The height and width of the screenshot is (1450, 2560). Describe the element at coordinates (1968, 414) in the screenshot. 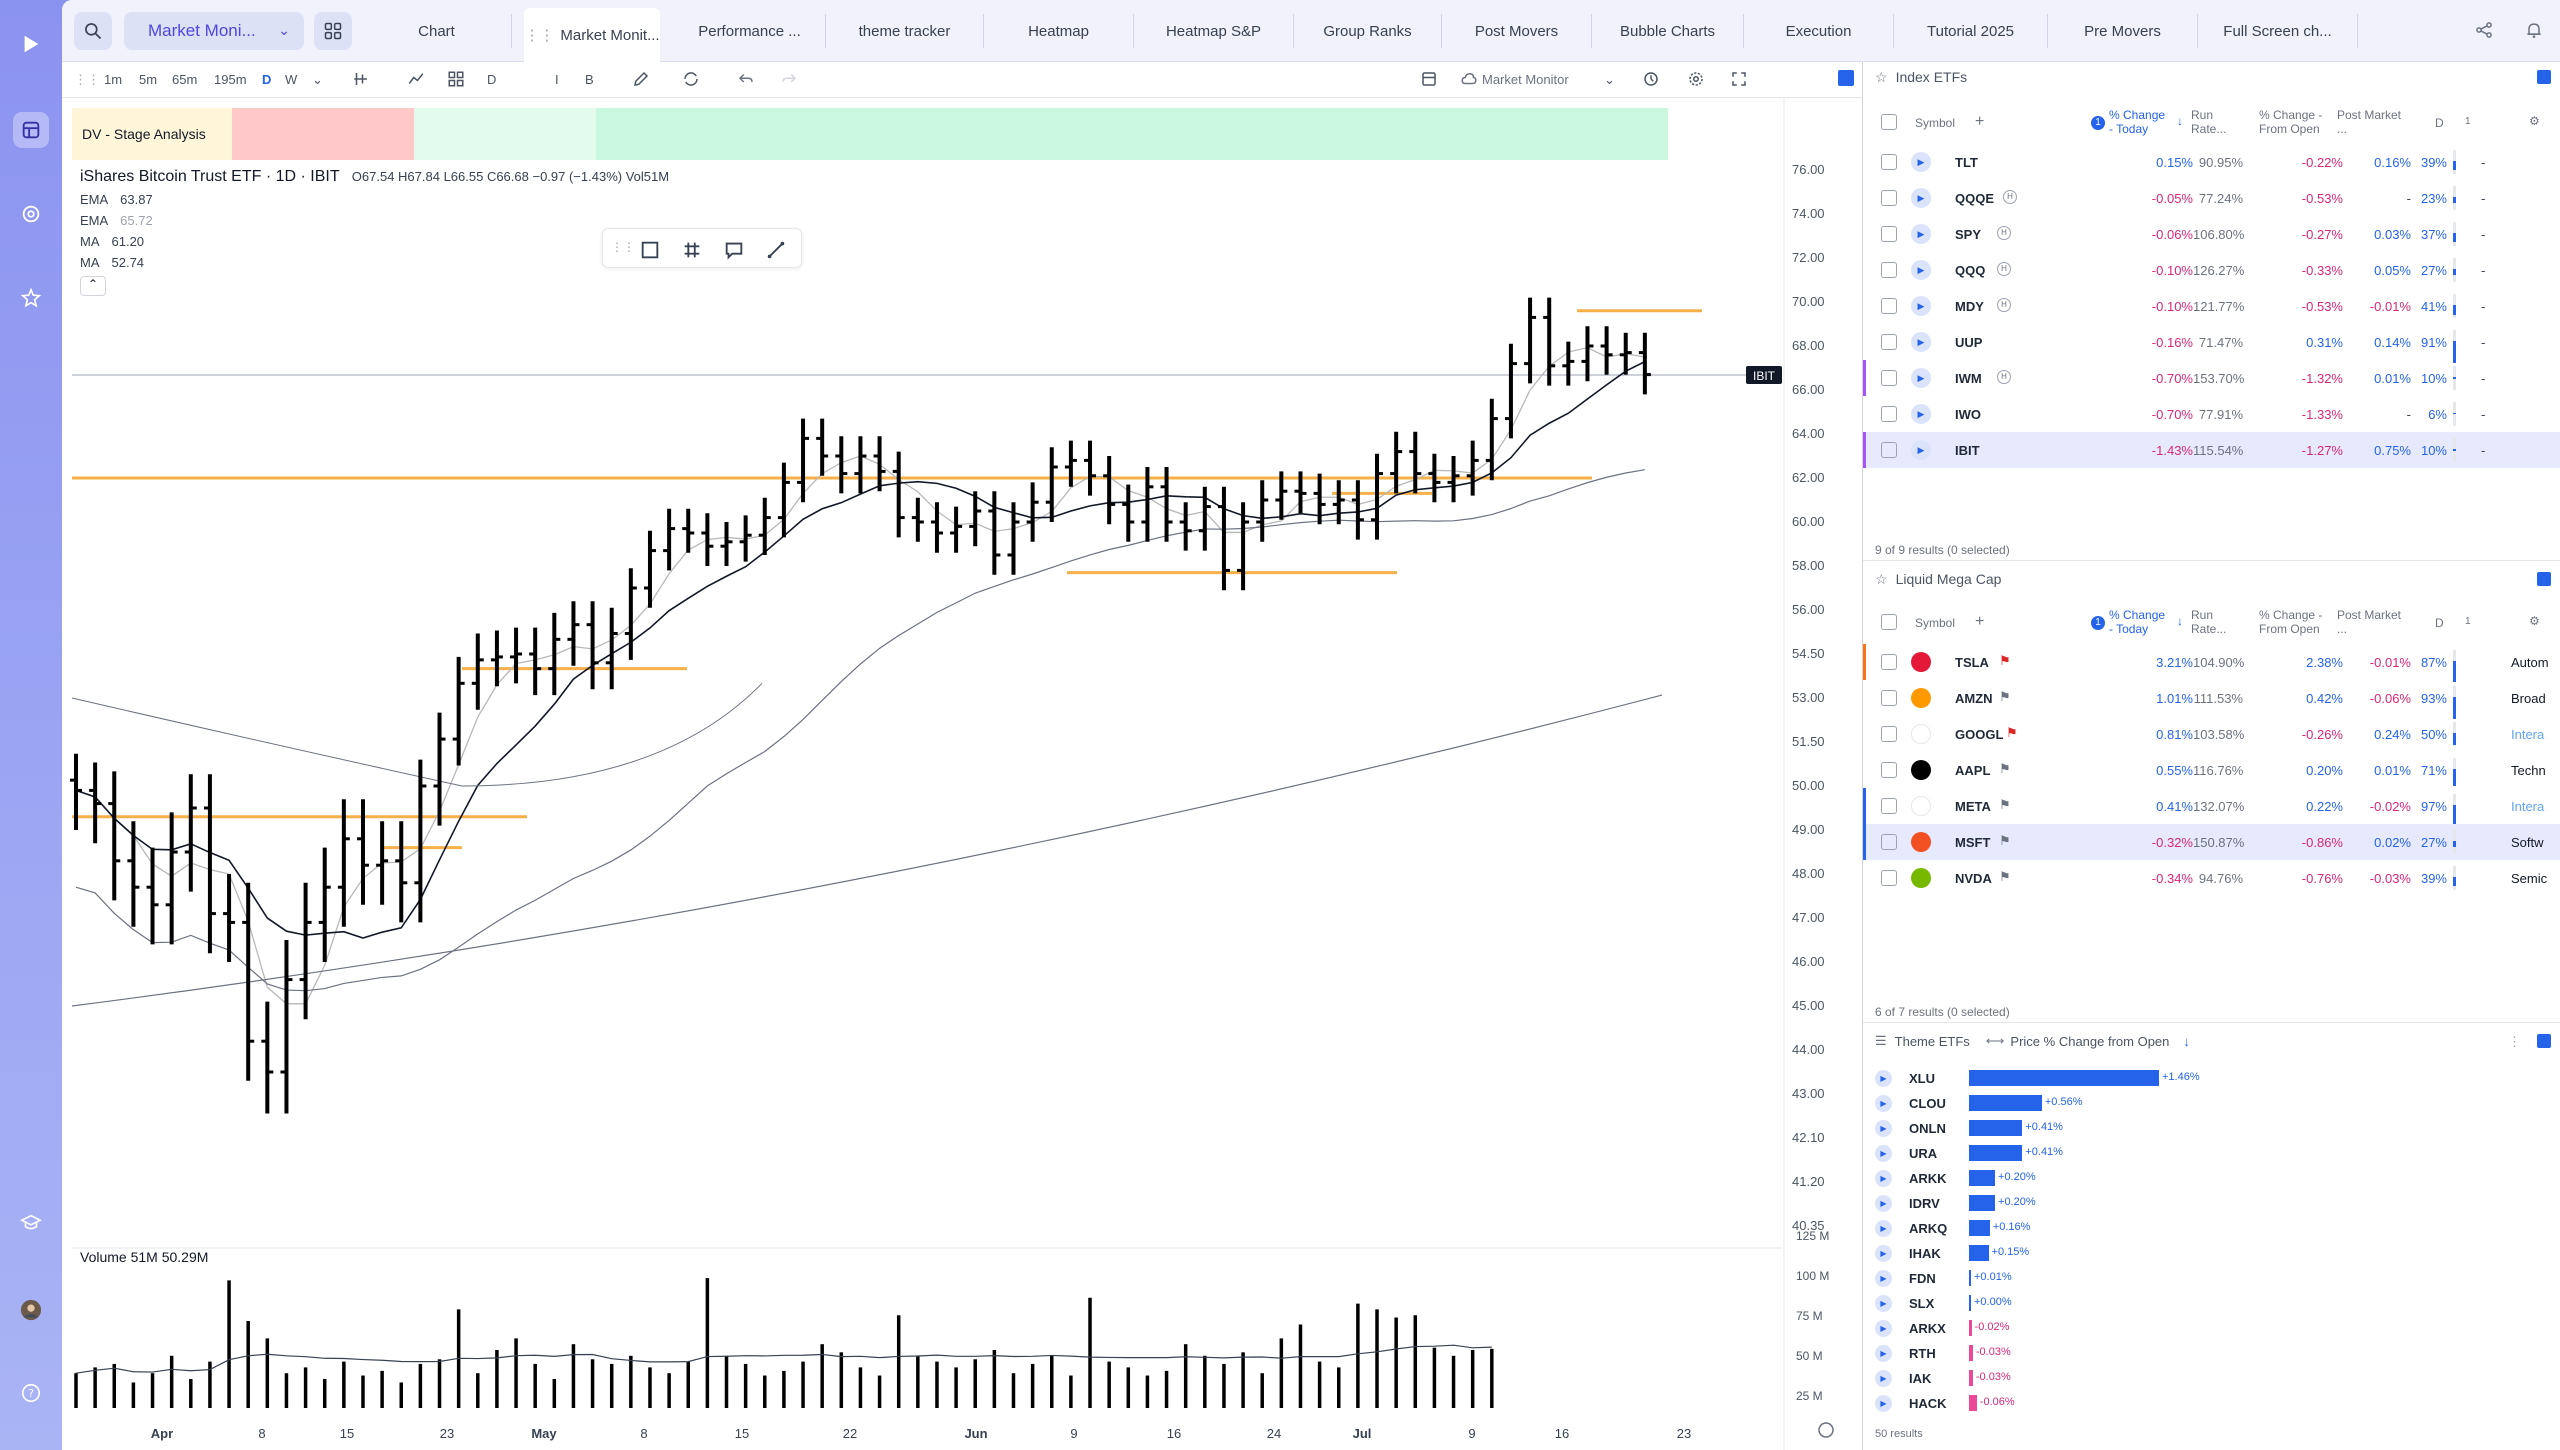

I see `row-symbol: IWO` at that location.